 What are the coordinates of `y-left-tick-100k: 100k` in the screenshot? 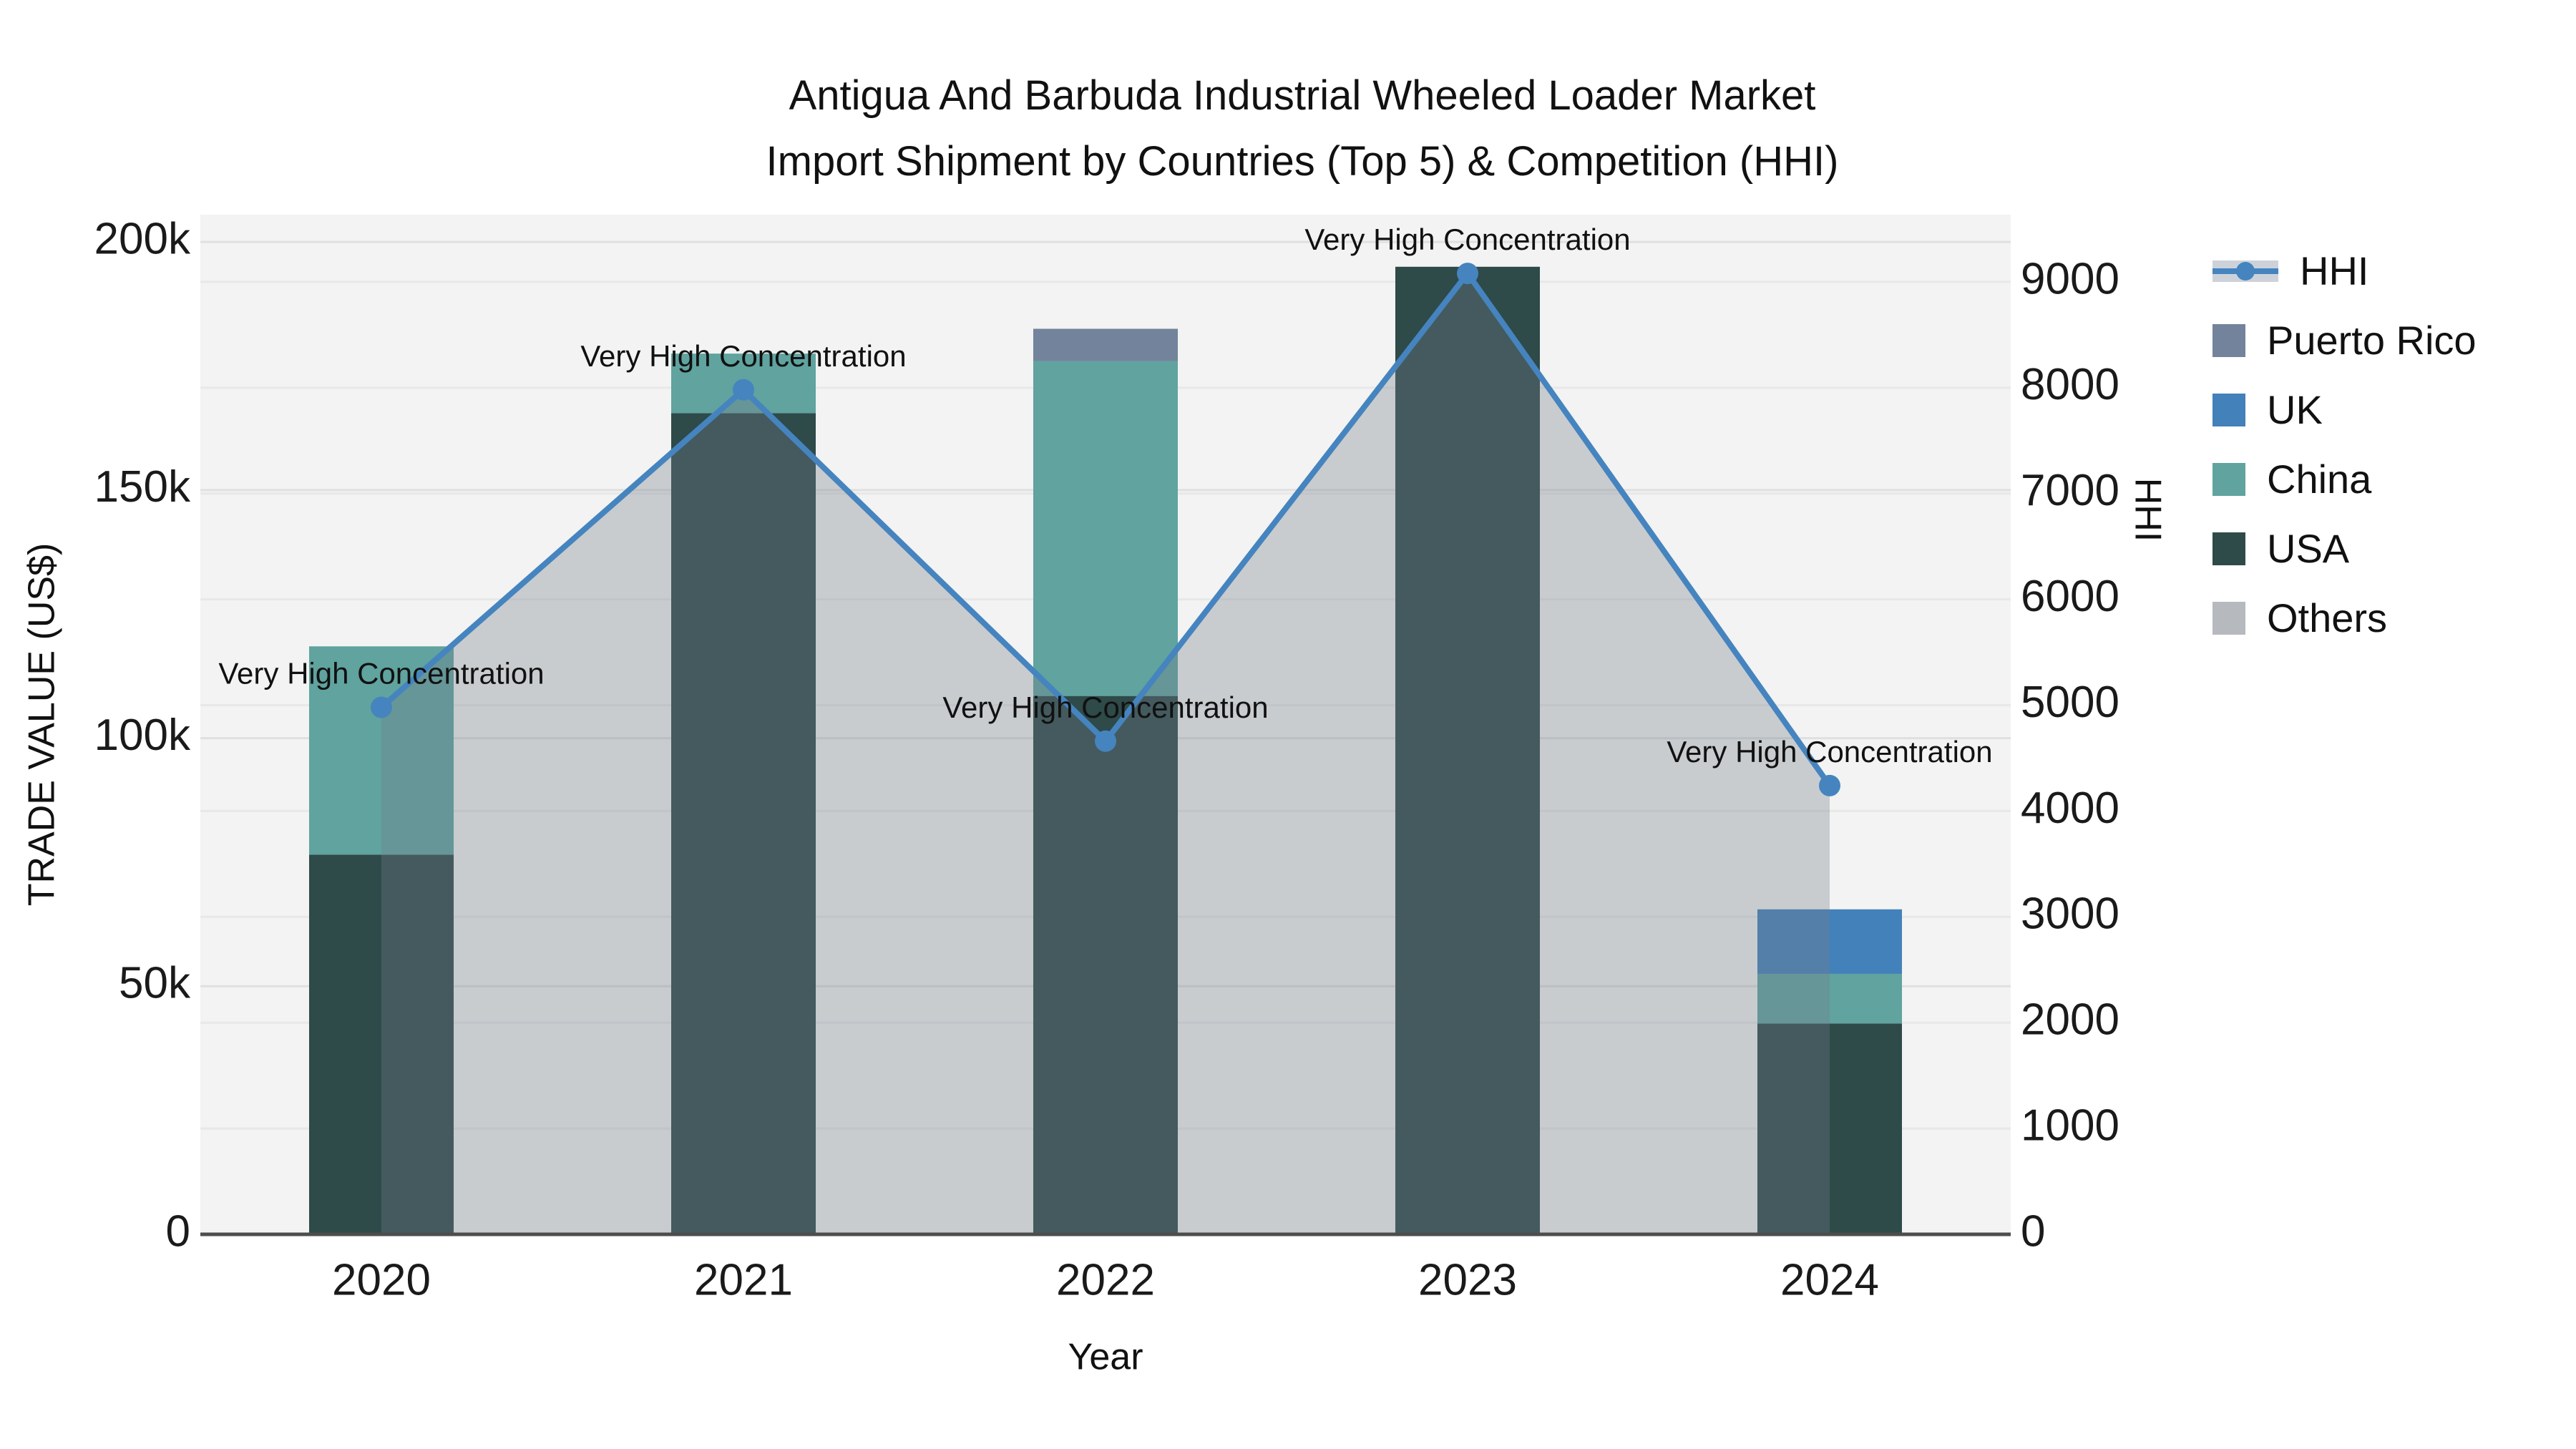 It's located at (142, 735).